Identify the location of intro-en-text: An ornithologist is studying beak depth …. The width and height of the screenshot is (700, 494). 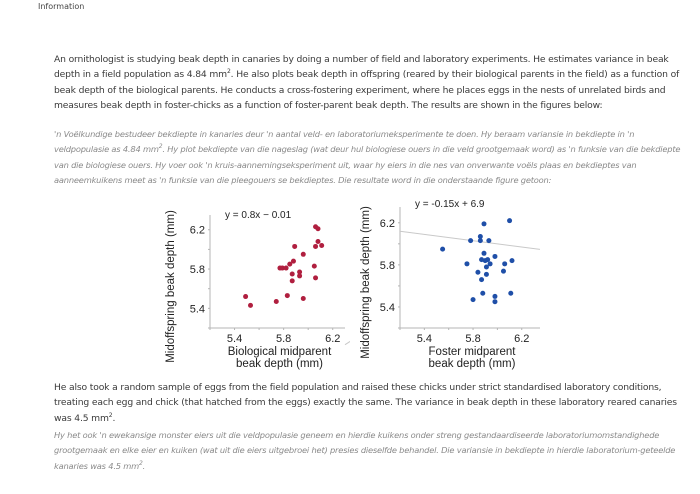
(361, 67).